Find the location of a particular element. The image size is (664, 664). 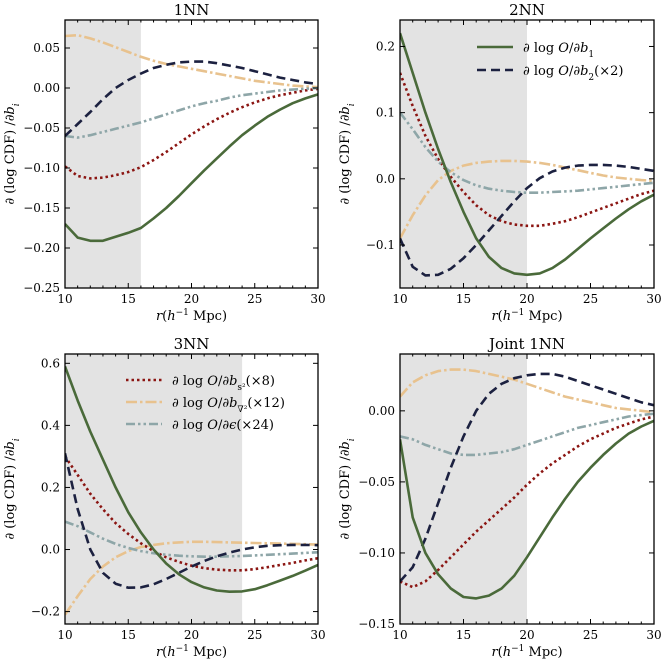

panel-title: 3NN is located at coordinates (192, 344).